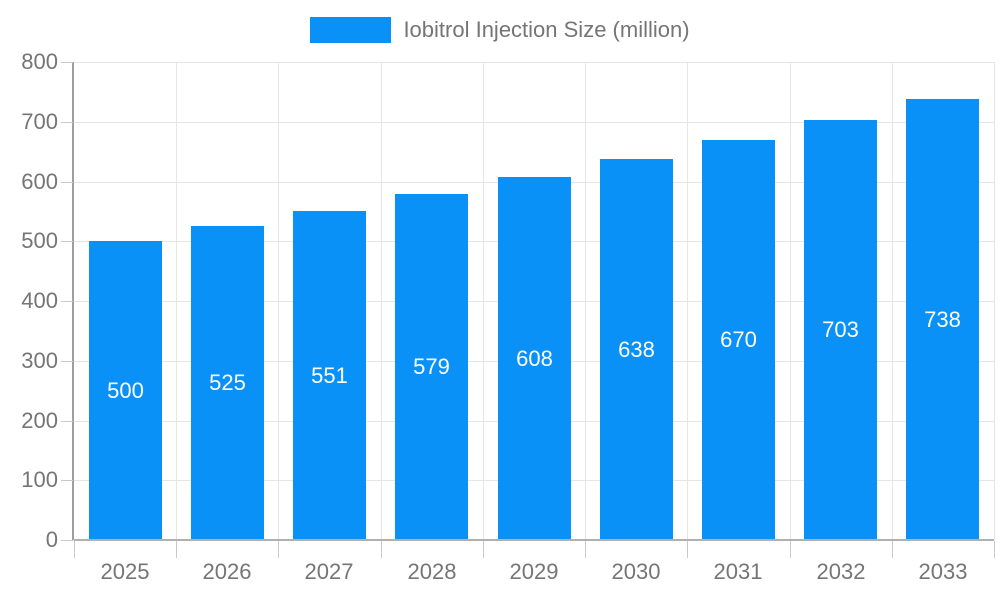  I want to click on bar-2026: 525, so click(227, 383).